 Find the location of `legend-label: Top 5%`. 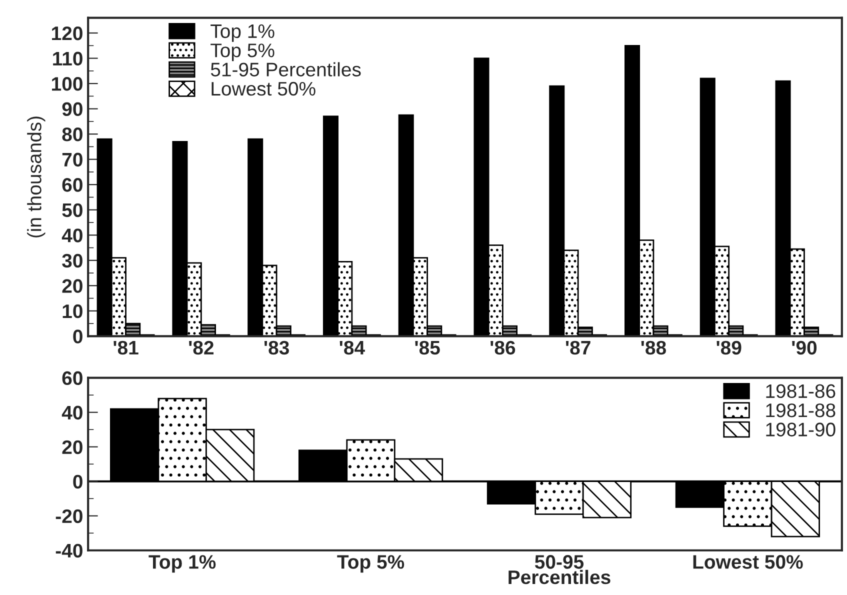

legend-label: Top 5% is located at coordinates (242, 53).